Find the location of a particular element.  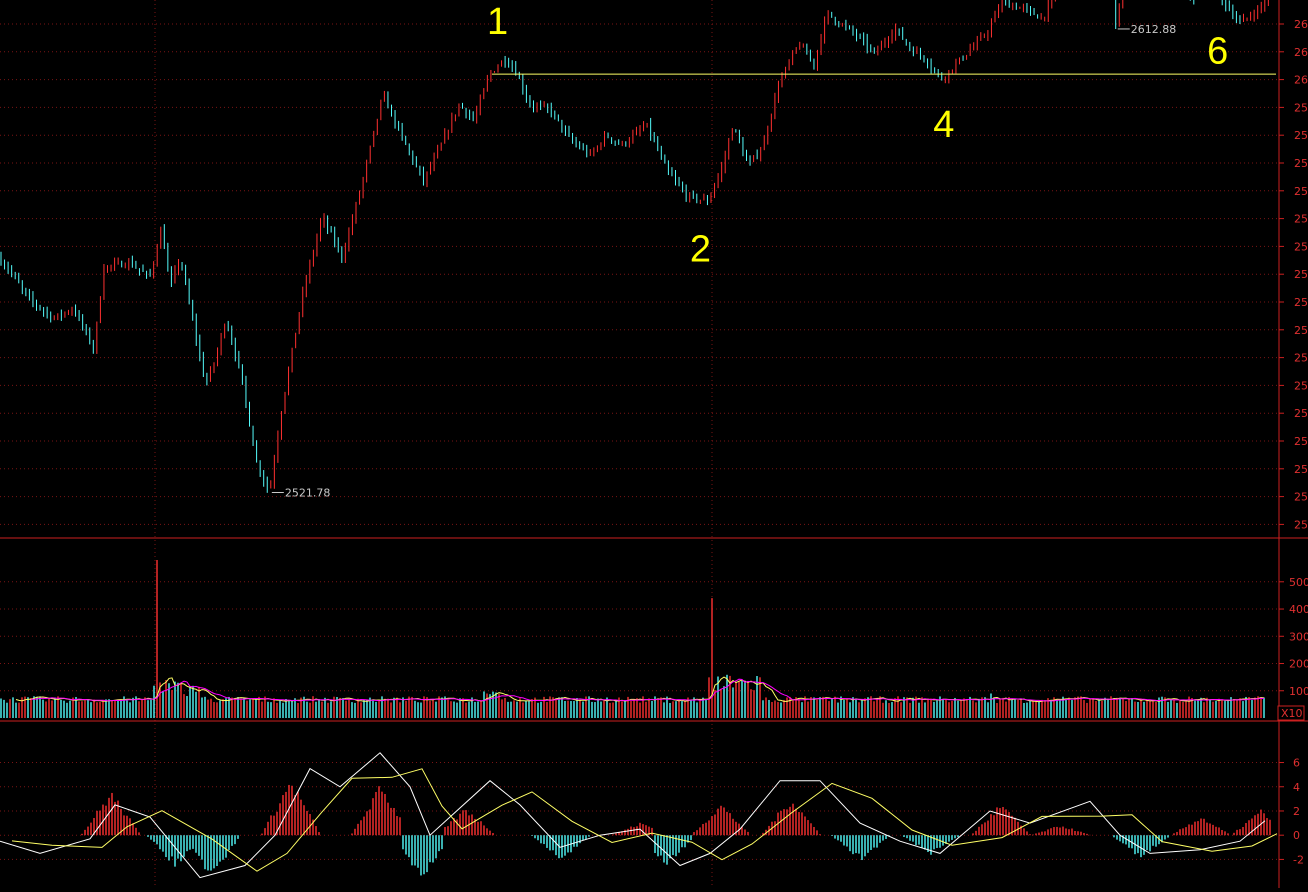

macd-tick-label: 0 is located at coordinates (1296, 835).